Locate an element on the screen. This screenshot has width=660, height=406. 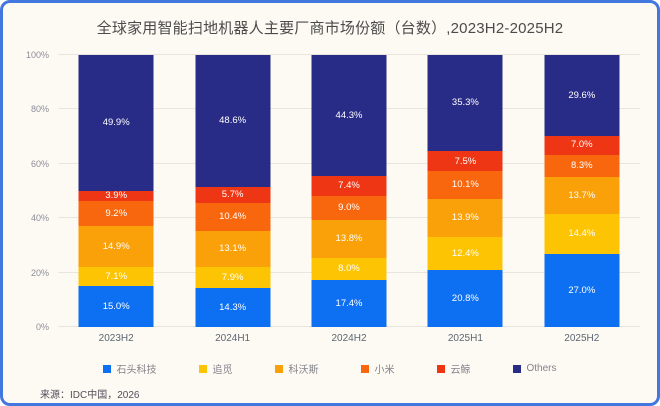
bar-segment-2024H2-云鲸: 7.4% is located at coordinates (349, 185).